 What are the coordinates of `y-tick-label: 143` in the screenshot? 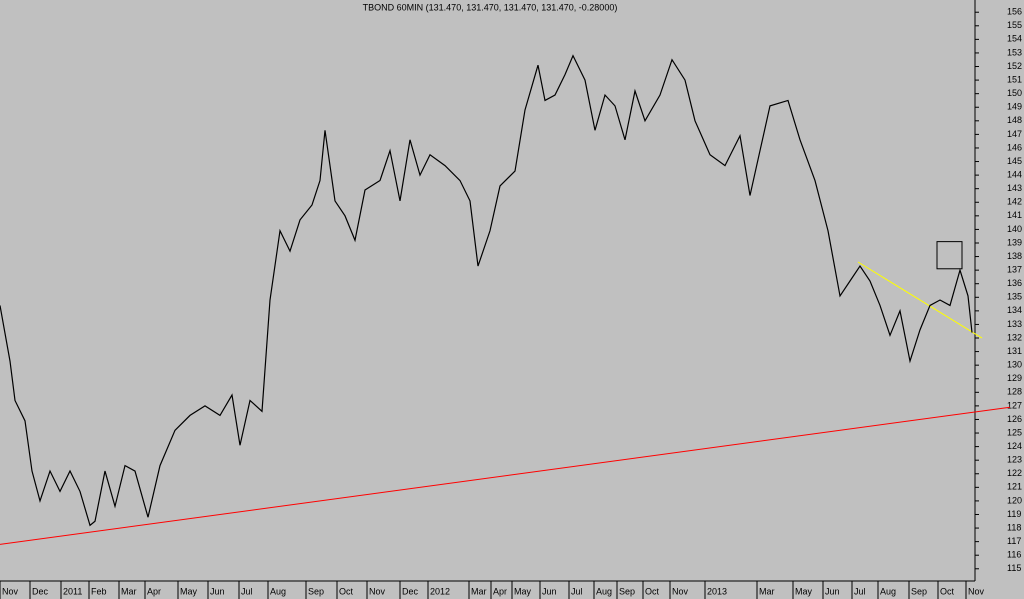 It's located at (1014, 188).